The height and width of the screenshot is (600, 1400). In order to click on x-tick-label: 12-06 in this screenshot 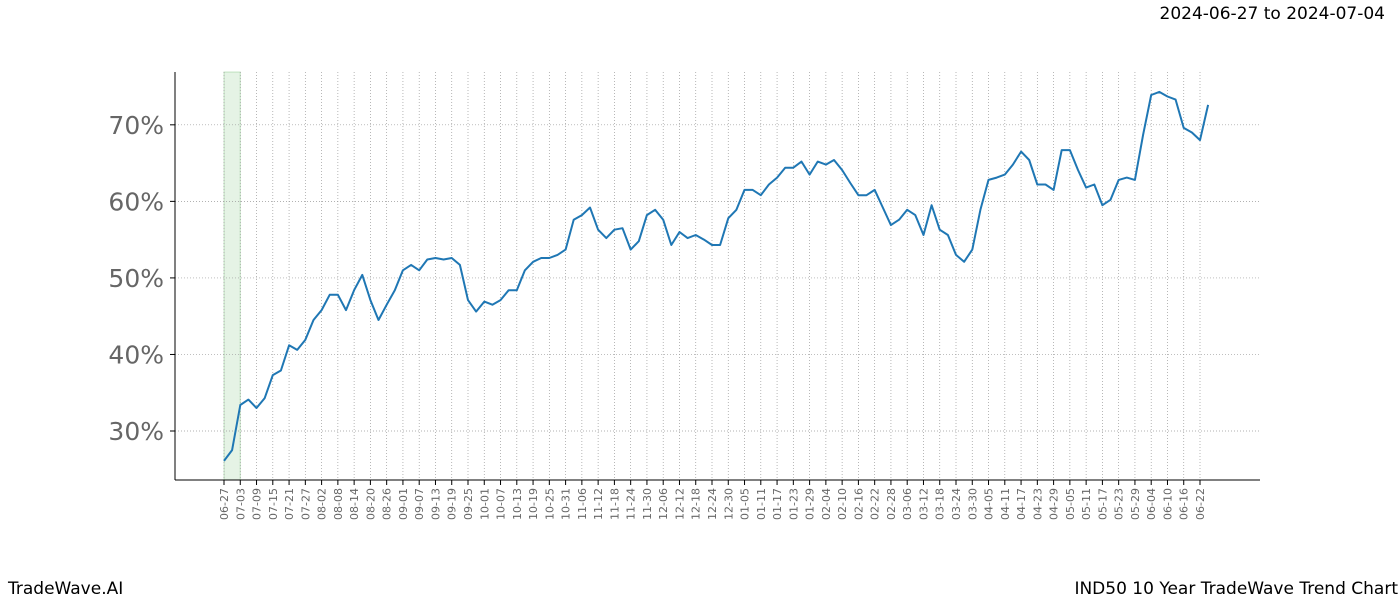, I will do `click(663, 504)`.